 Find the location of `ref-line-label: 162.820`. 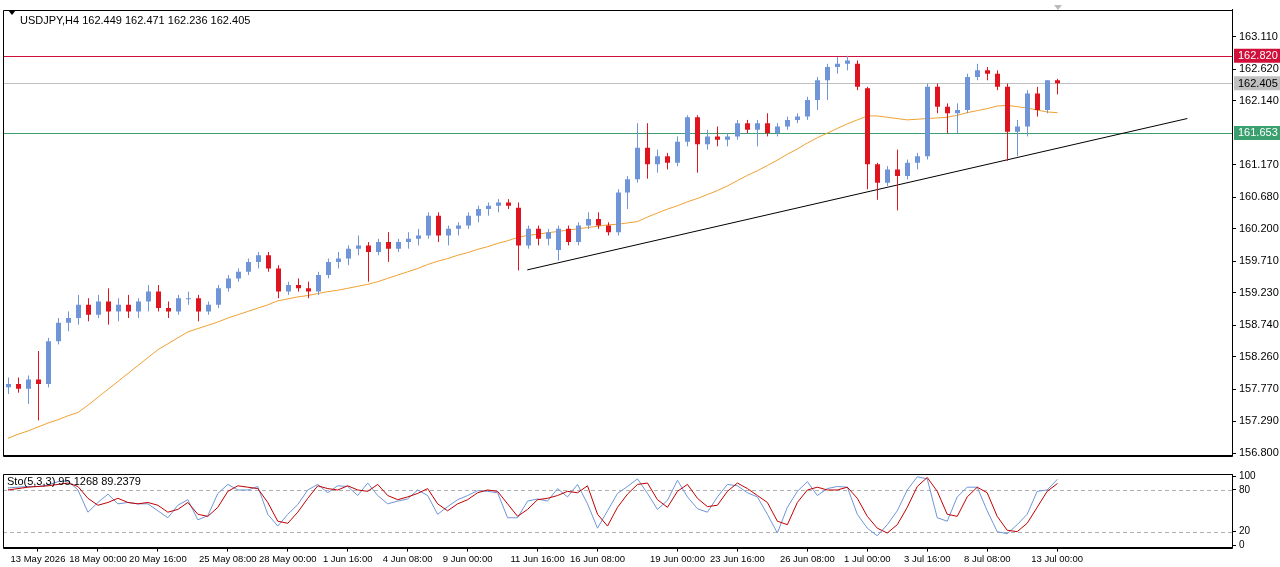

ref-line-label: 162.820 is located at coordinates (1258, 55).